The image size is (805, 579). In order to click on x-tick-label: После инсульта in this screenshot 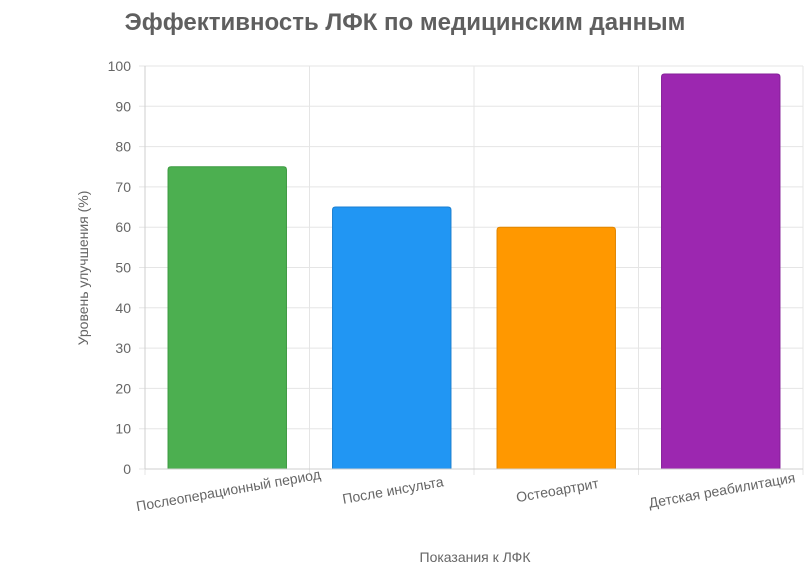, I will do `click(393, 490)`.